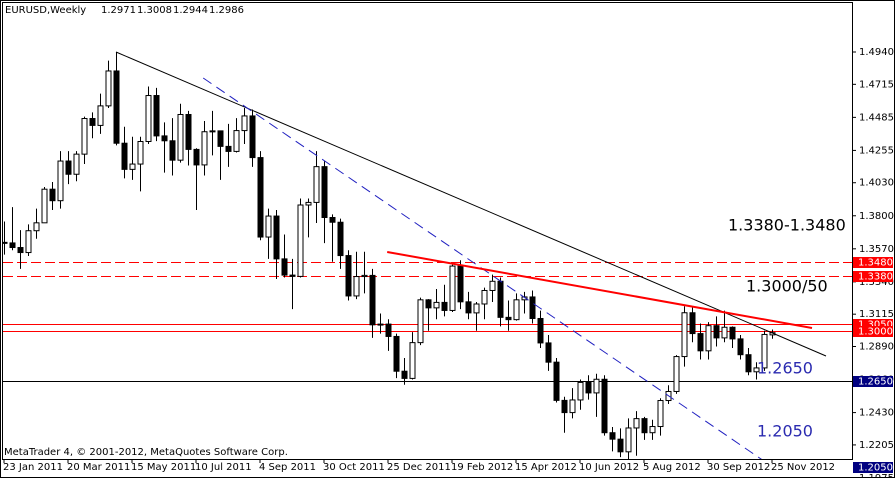  Describe the element at coordinates (787, 286) in the screenshot. I see `annotation: 1.3000/50` at that location.